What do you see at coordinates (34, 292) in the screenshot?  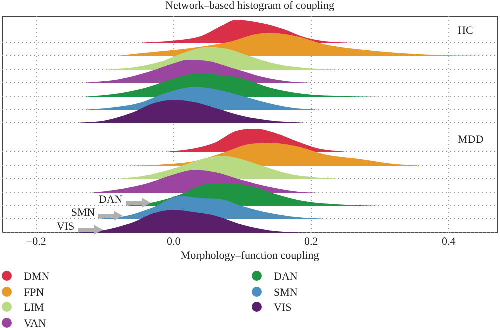 I see `legend-label: FPN` at bounding box center [34, 292].